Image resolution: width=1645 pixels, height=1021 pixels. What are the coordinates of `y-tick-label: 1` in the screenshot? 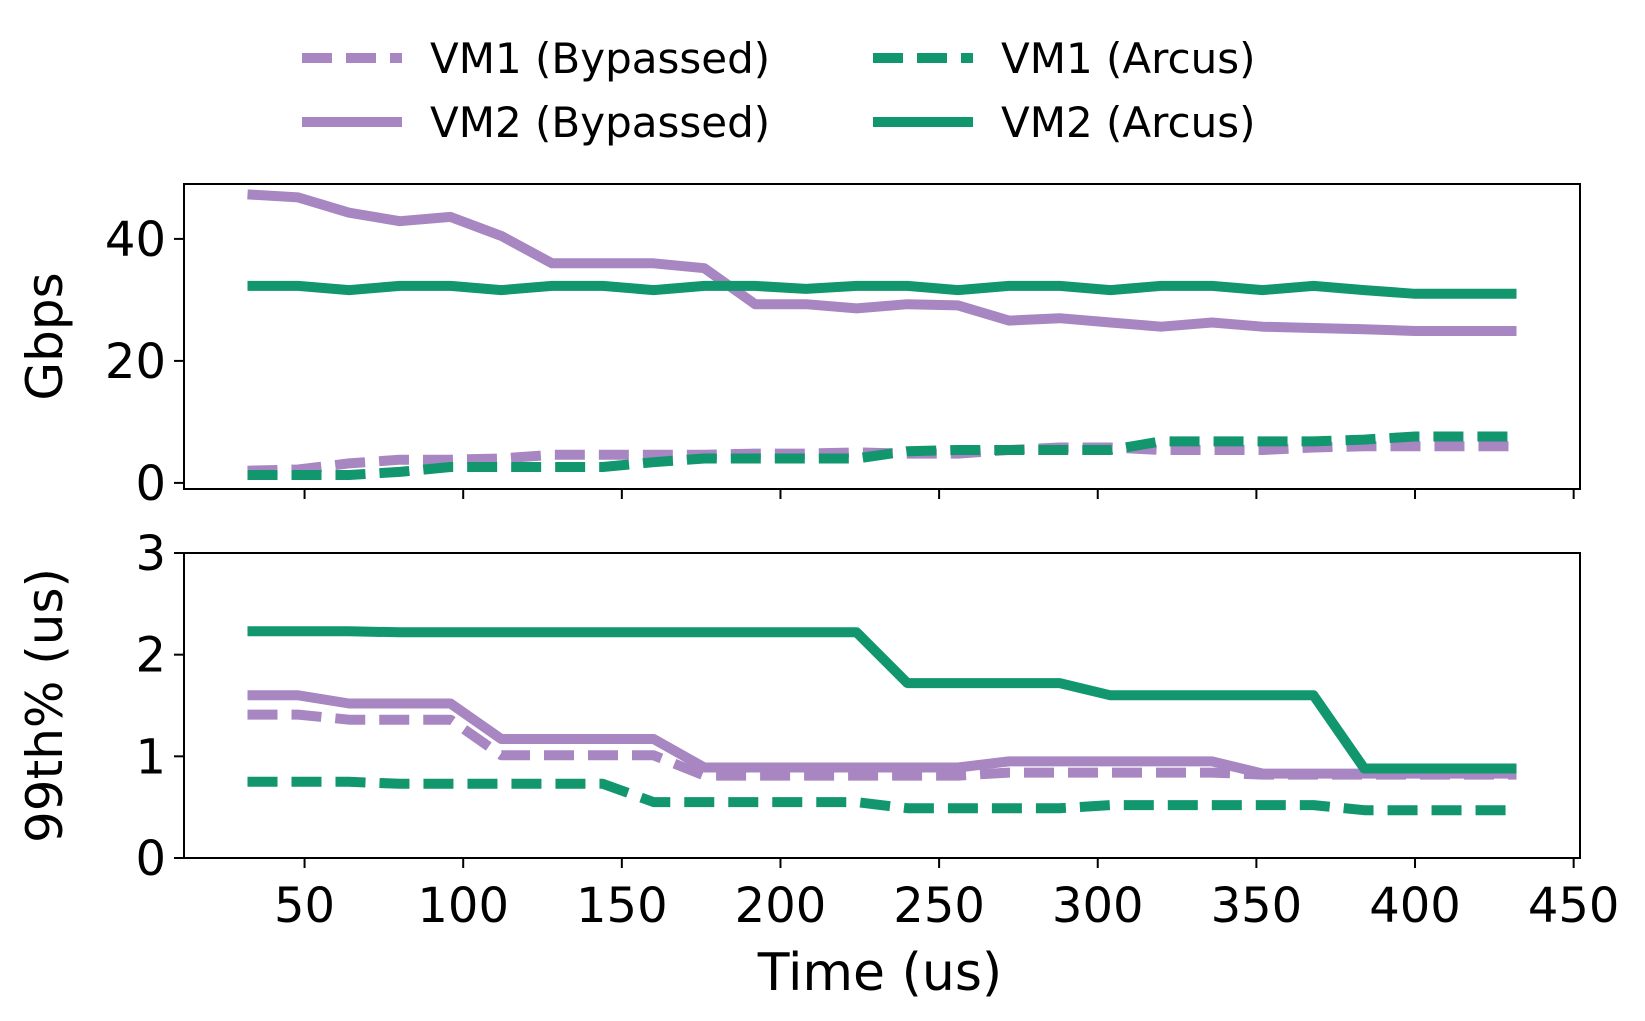 It's located at (150, 757).